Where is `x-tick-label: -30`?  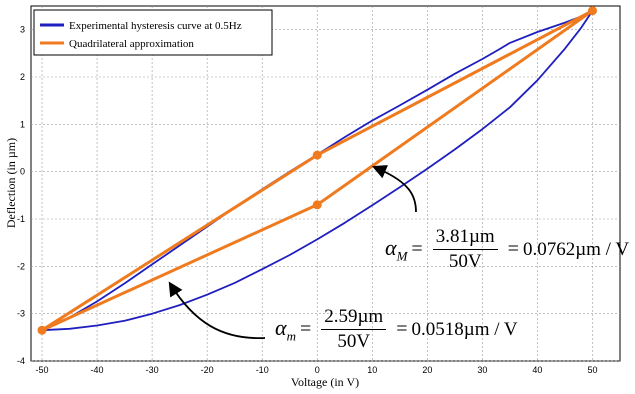
x-tick-label: -30 is located at coordinates (152, 370).